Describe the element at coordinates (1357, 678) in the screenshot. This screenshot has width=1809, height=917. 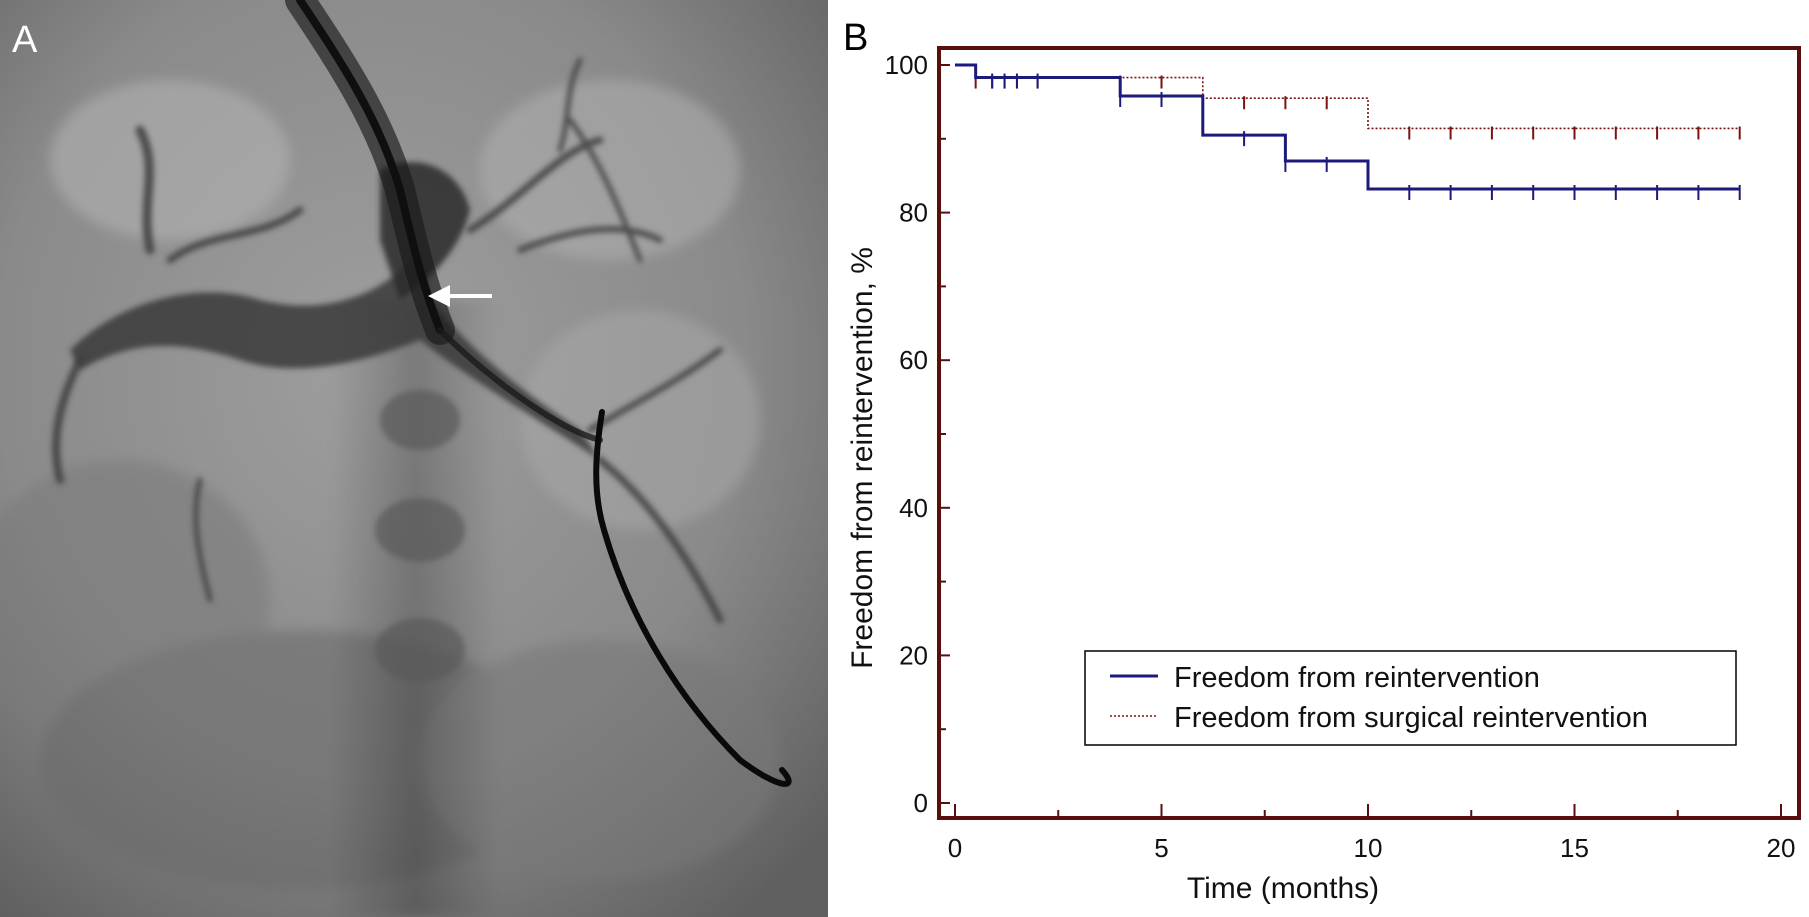
I see `legend-label-1: Freedom from reintervention` at that location.